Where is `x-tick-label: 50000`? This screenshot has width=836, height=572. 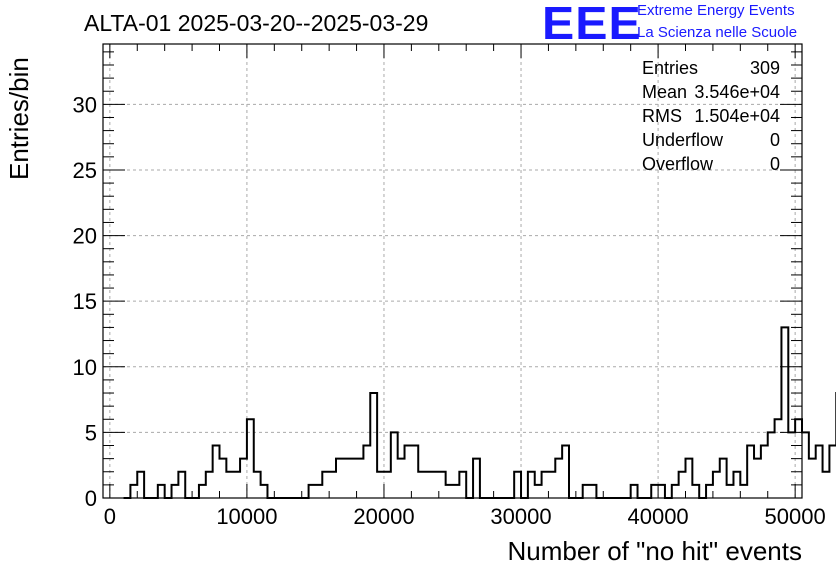 x-tick-label: 50000 is located at coordinates (795, 516).